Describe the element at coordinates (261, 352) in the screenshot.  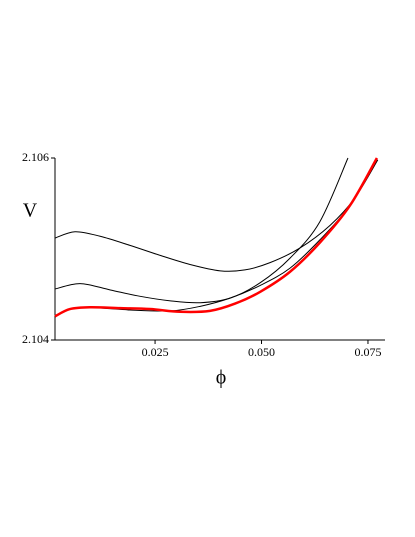
I see `x-tick-label: 0.050` at that location.